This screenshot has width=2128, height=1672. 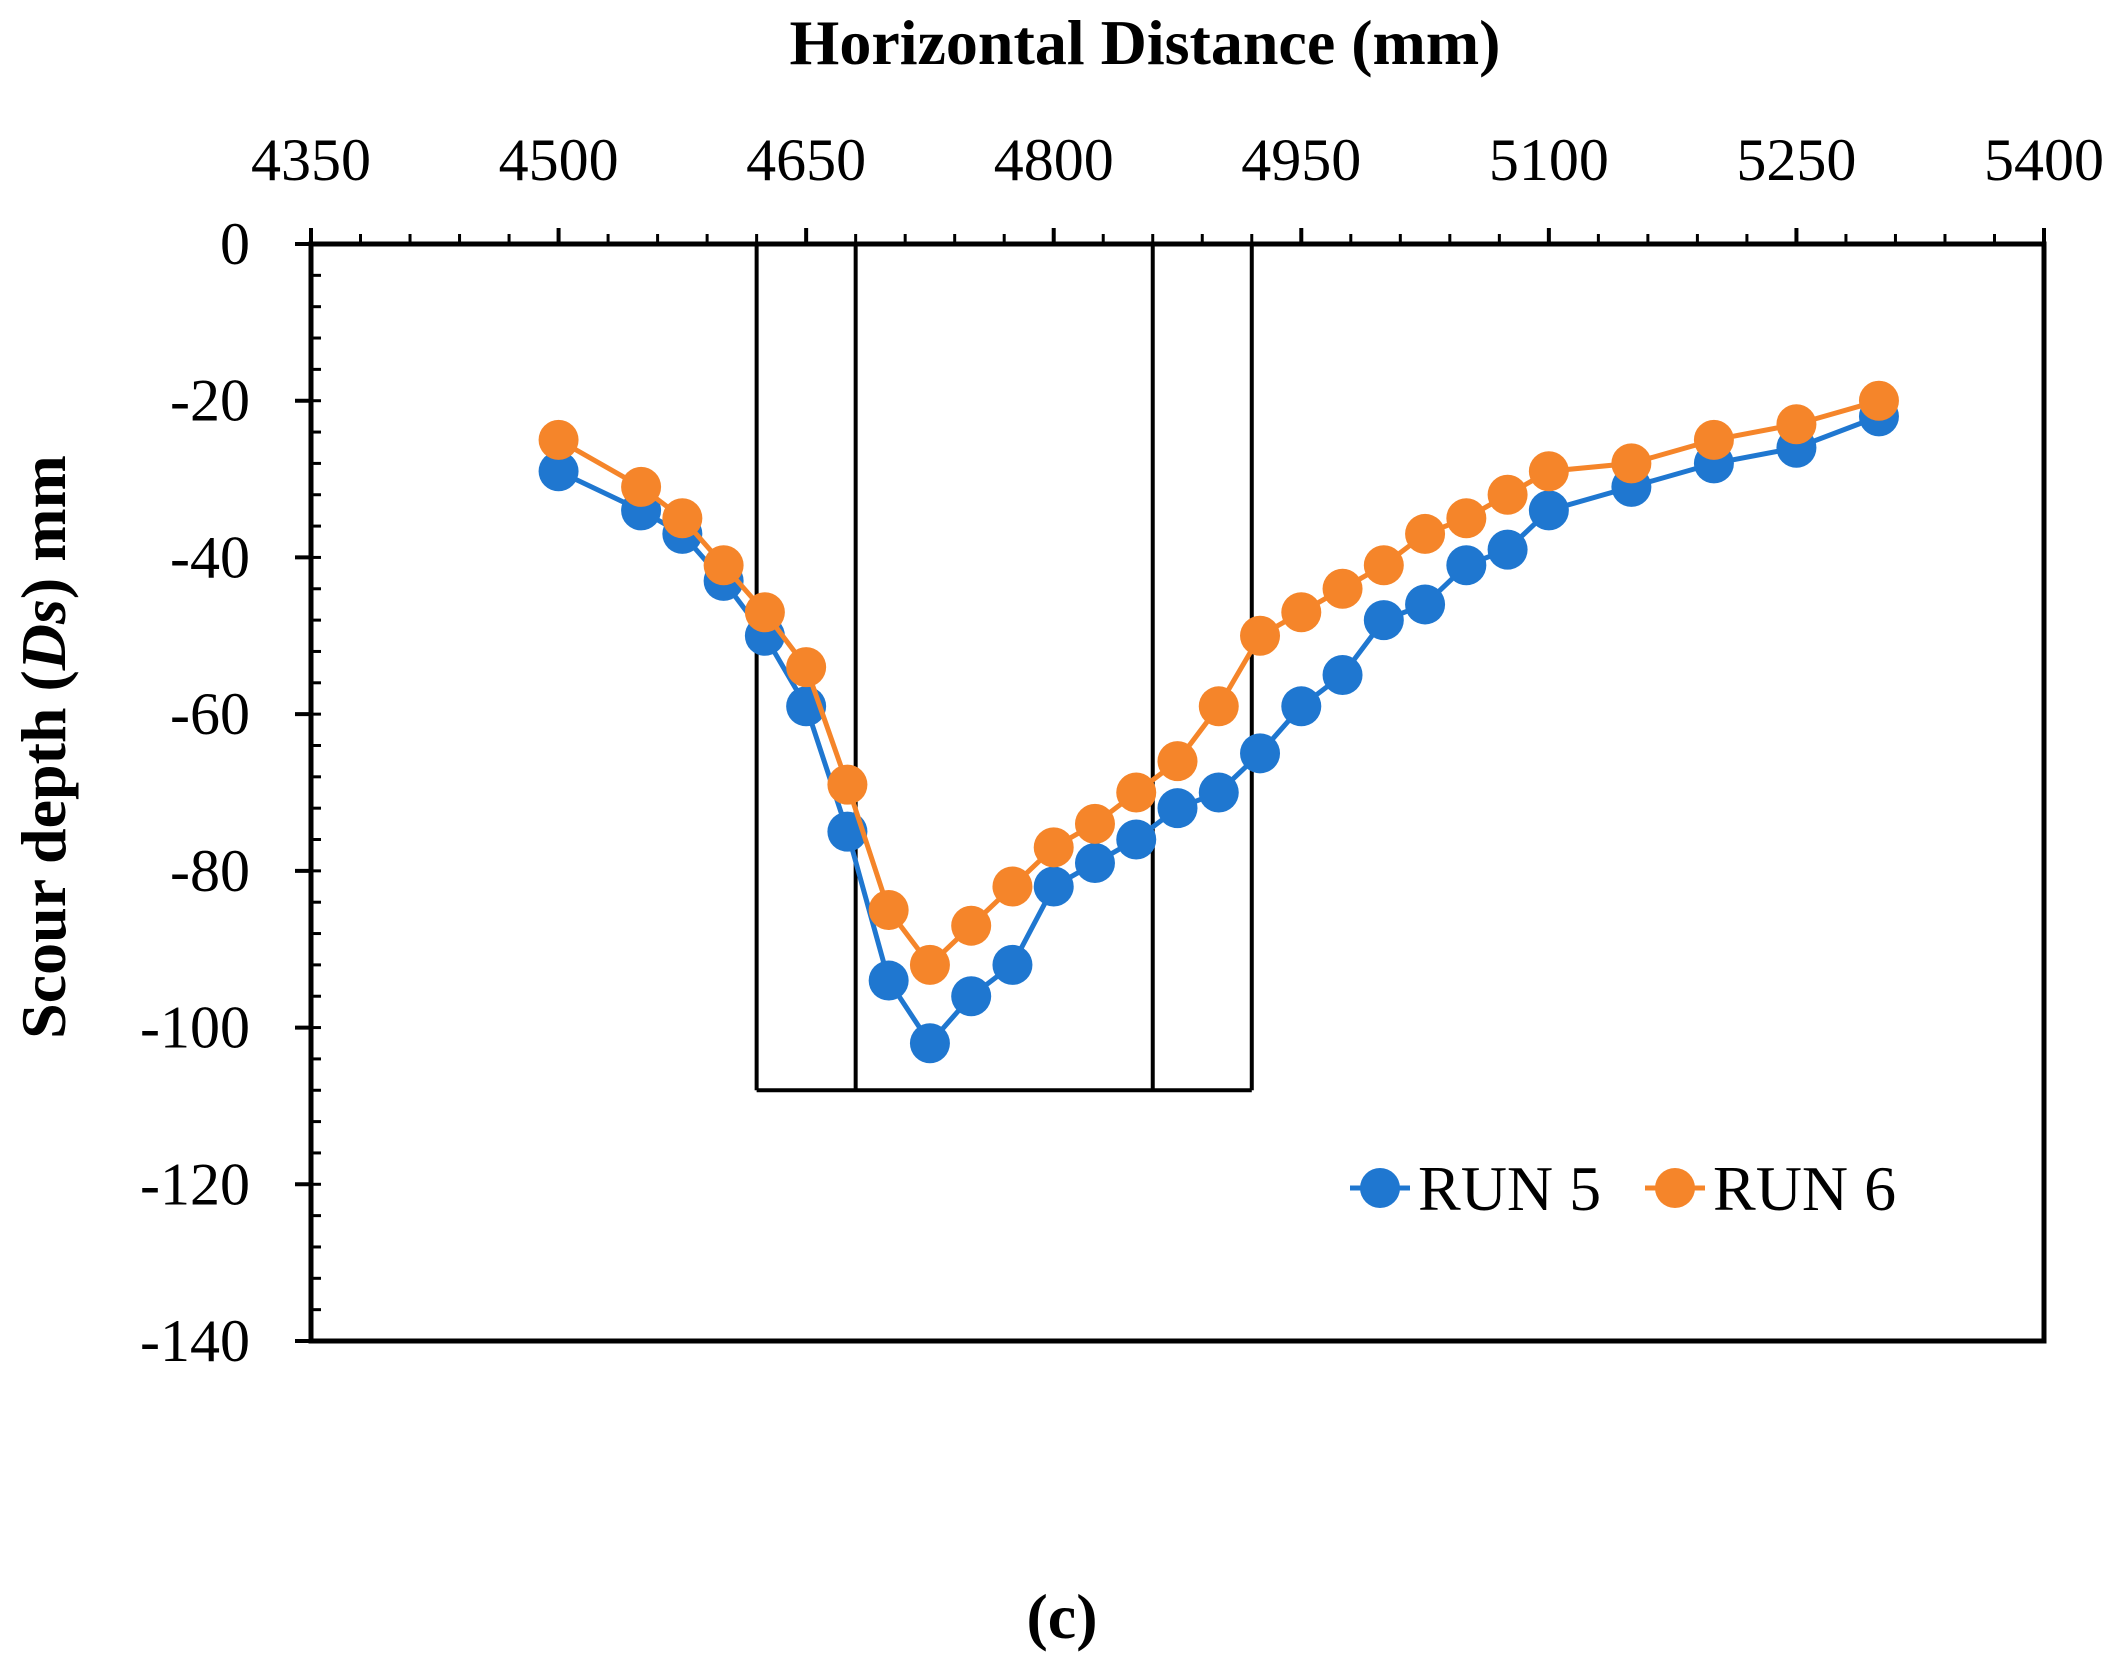 What do you see at coordinates (1623, 1188) in the screenshot?
I see `legend: RUN 5 RUN 6` at bounding box center [1623, 1188].